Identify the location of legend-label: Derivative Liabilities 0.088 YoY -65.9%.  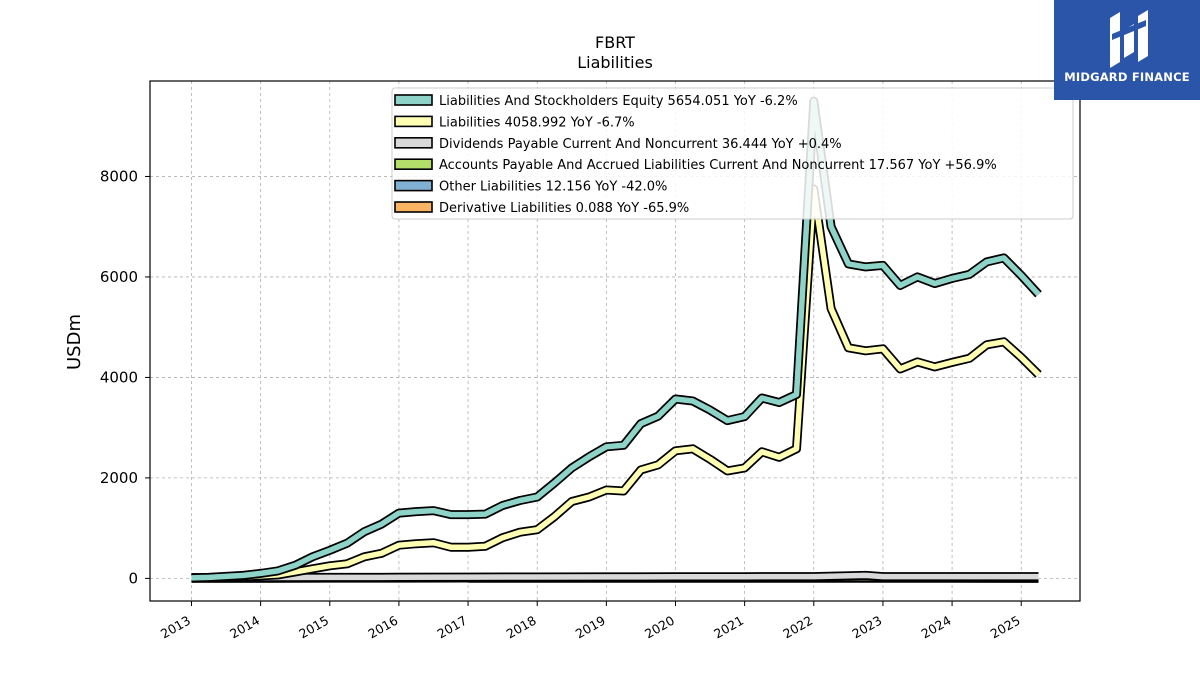
(564, 208).